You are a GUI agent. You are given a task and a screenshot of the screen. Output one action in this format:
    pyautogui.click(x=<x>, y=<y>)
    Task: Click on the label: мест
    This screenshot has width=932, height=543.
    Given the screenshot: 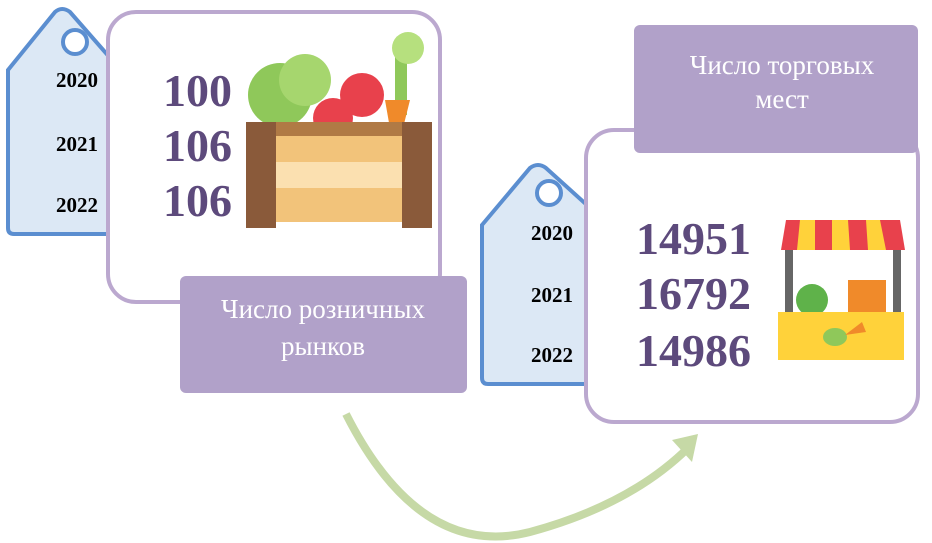 What is the action you would take?
    pyautogui.click(x=782, y=99)
    